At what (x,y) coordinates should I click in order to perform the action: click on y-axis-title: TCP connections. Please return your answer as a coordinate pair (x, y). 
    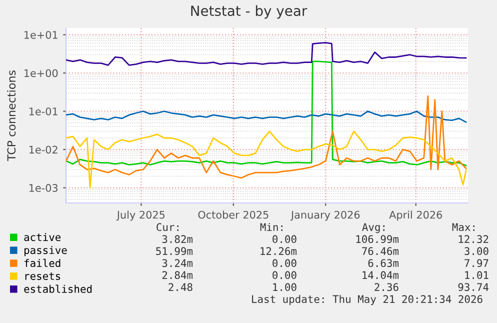
    Looking at the image, I should click on (11, 116).